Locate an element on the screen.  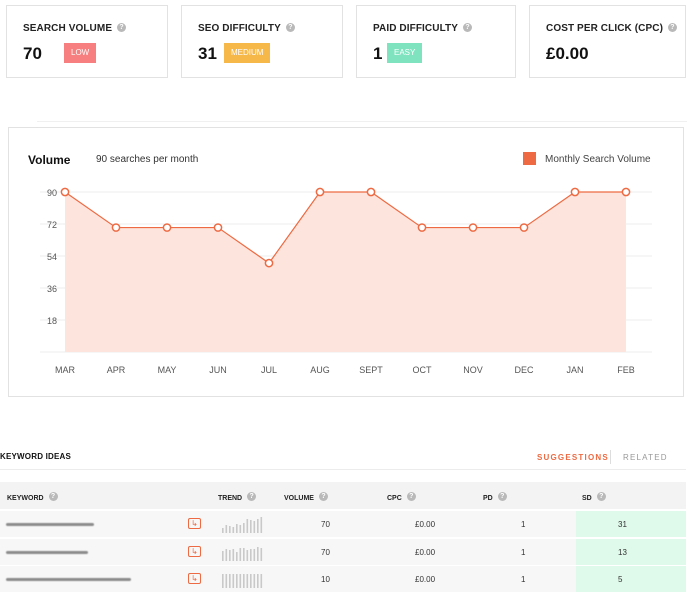
metric-card-cpc: COST PER CLICK (CPC)? £0.00 is located at coordinates (607, 41).